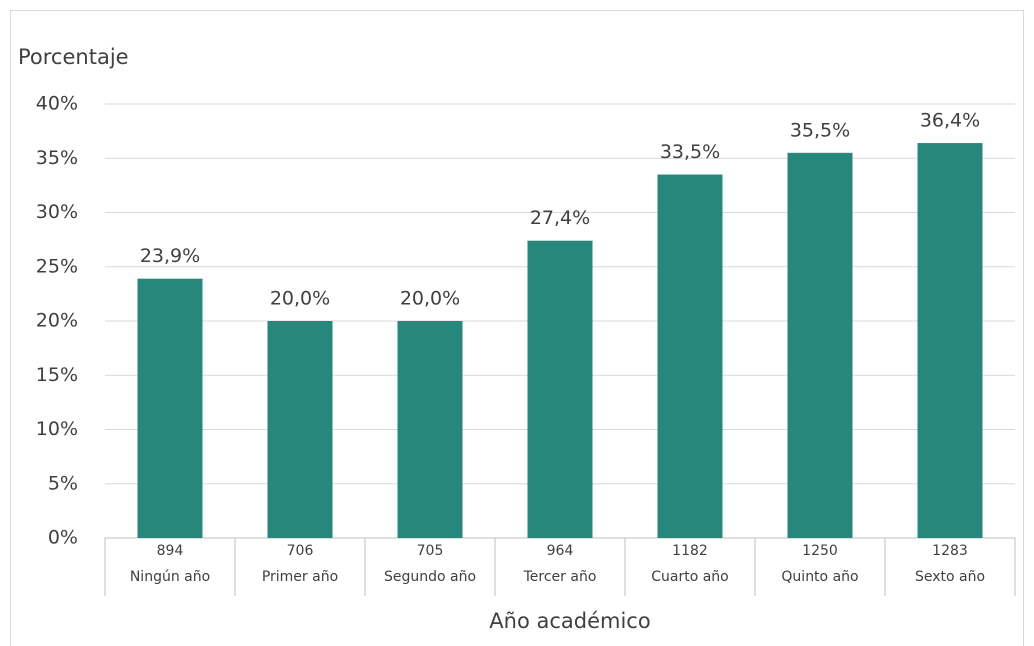 The image size is (1034, 646). What do you see at coordinates (950, 577) in the screenshot?
I see `x-tick-label: Sexto año` at bounding box center [950, 577].